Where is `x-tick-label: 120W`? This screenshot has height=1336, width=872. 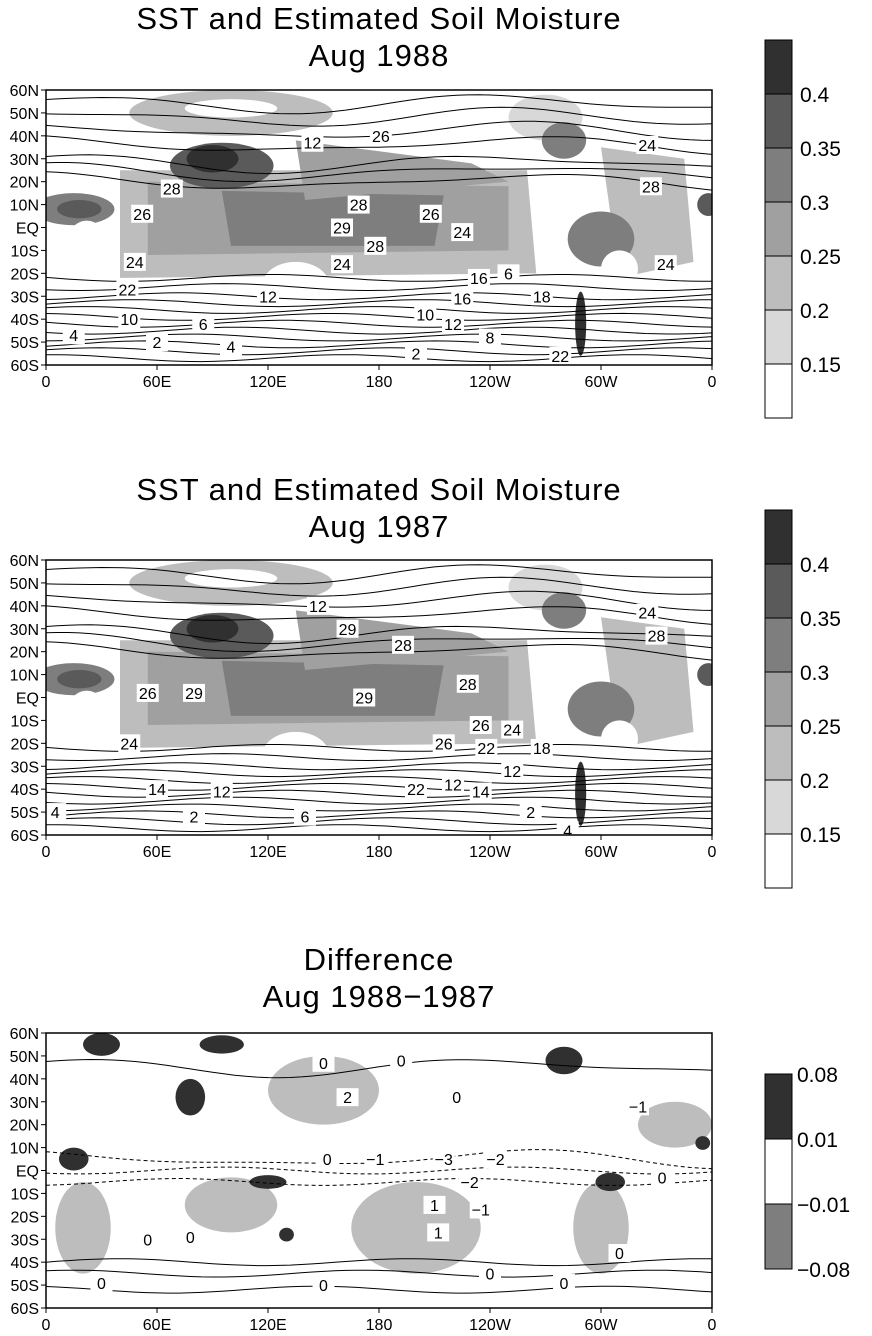
x-tick-label: 120W is located at coordinates (490, 1325).